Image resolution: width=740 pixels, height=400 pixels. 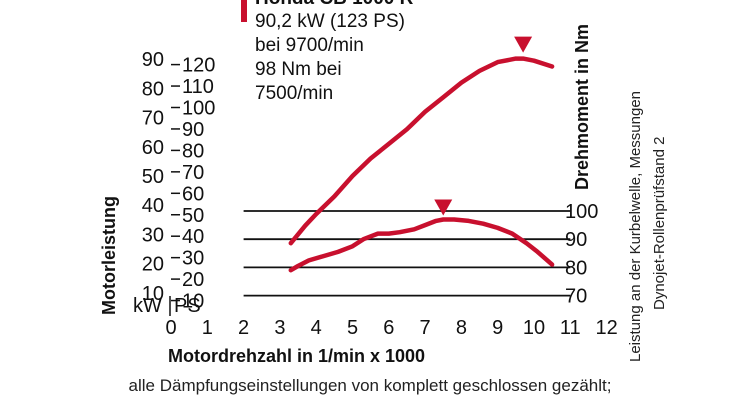 What do you see at coordinates (309, 45) in the screenshot?
I see `legend-line-2: bei 9700/min` at bounding box center [309, 45].